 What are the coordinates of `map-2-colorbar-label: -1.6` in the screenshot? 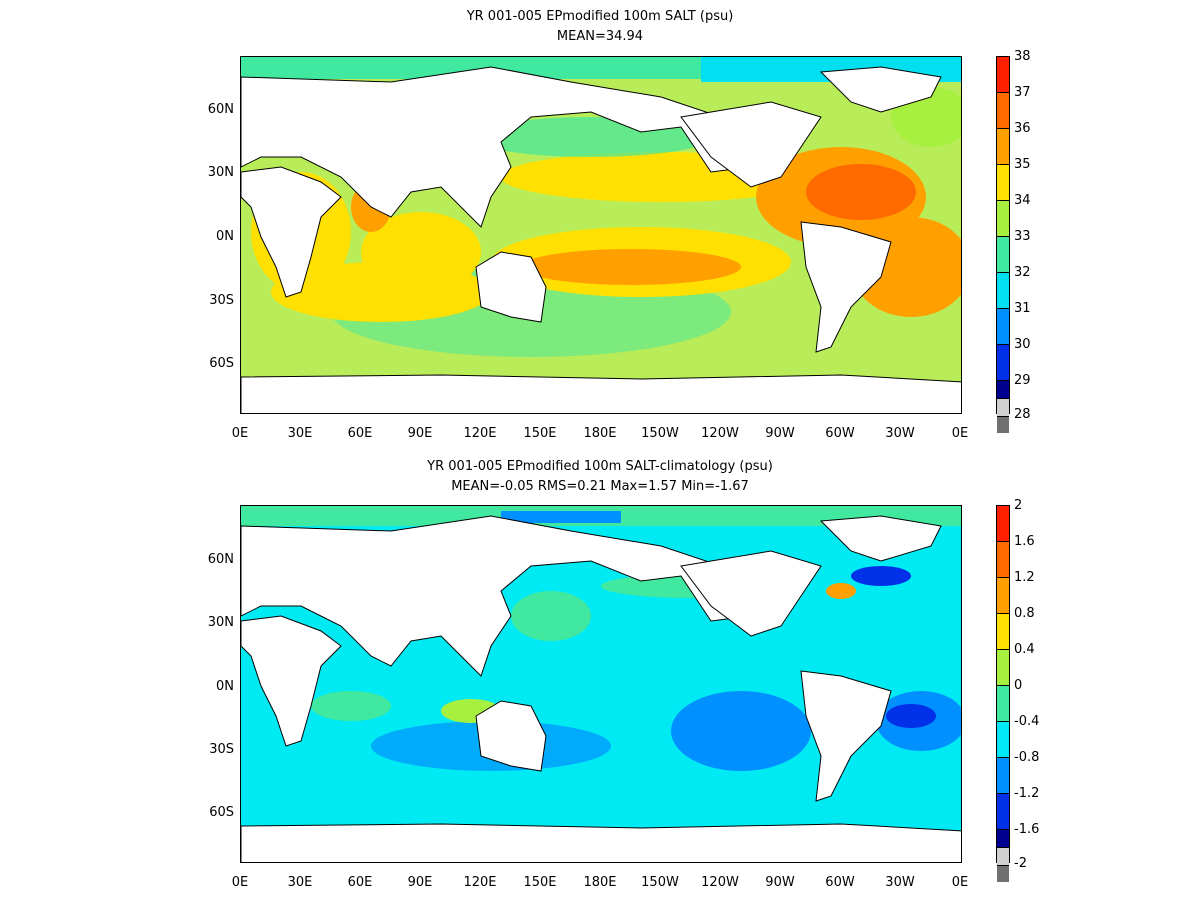 It's located at (1027, 829).